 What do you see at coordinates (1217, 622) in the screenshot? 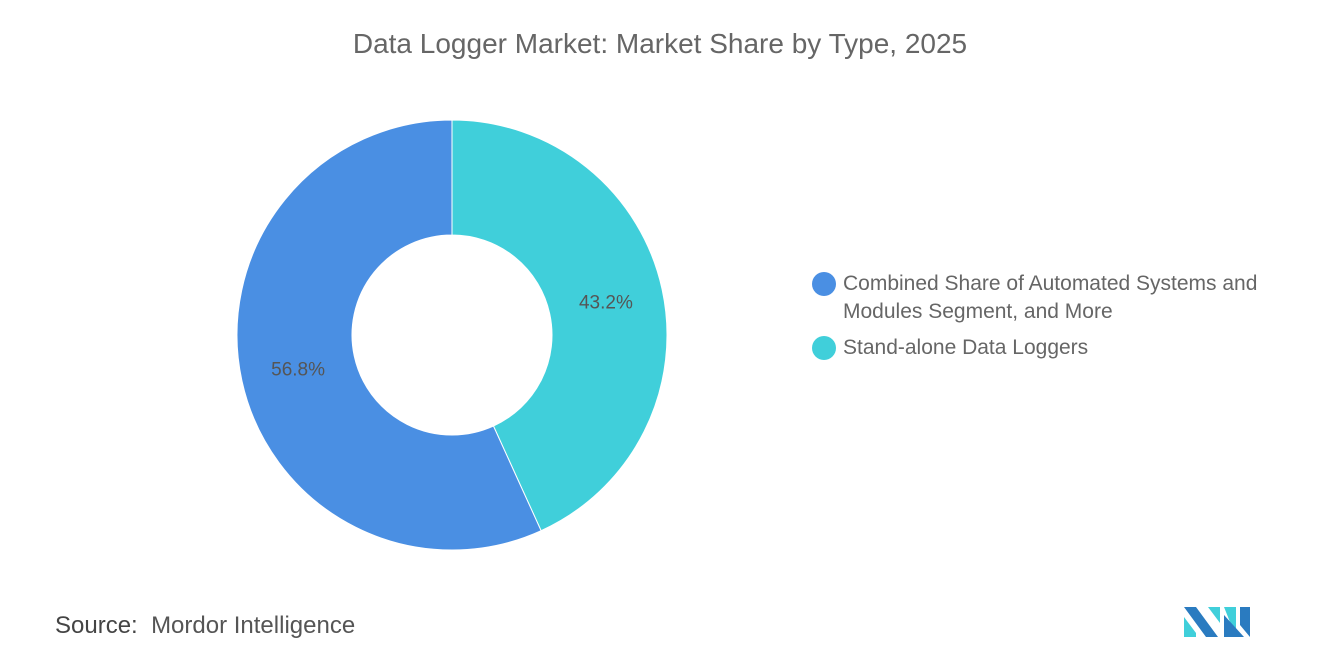
I see `mordor-logo` at bounding box center [1217, 622].